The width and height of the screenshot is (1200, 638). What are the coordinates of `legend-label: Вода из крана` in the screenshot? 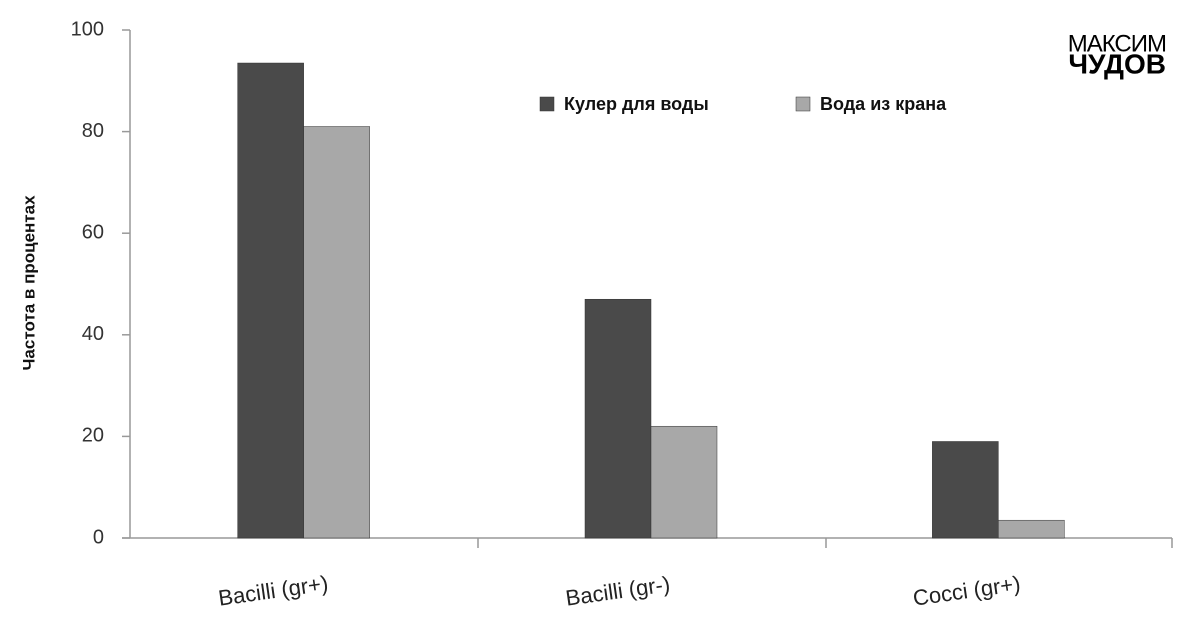 It's located at (883, 104).